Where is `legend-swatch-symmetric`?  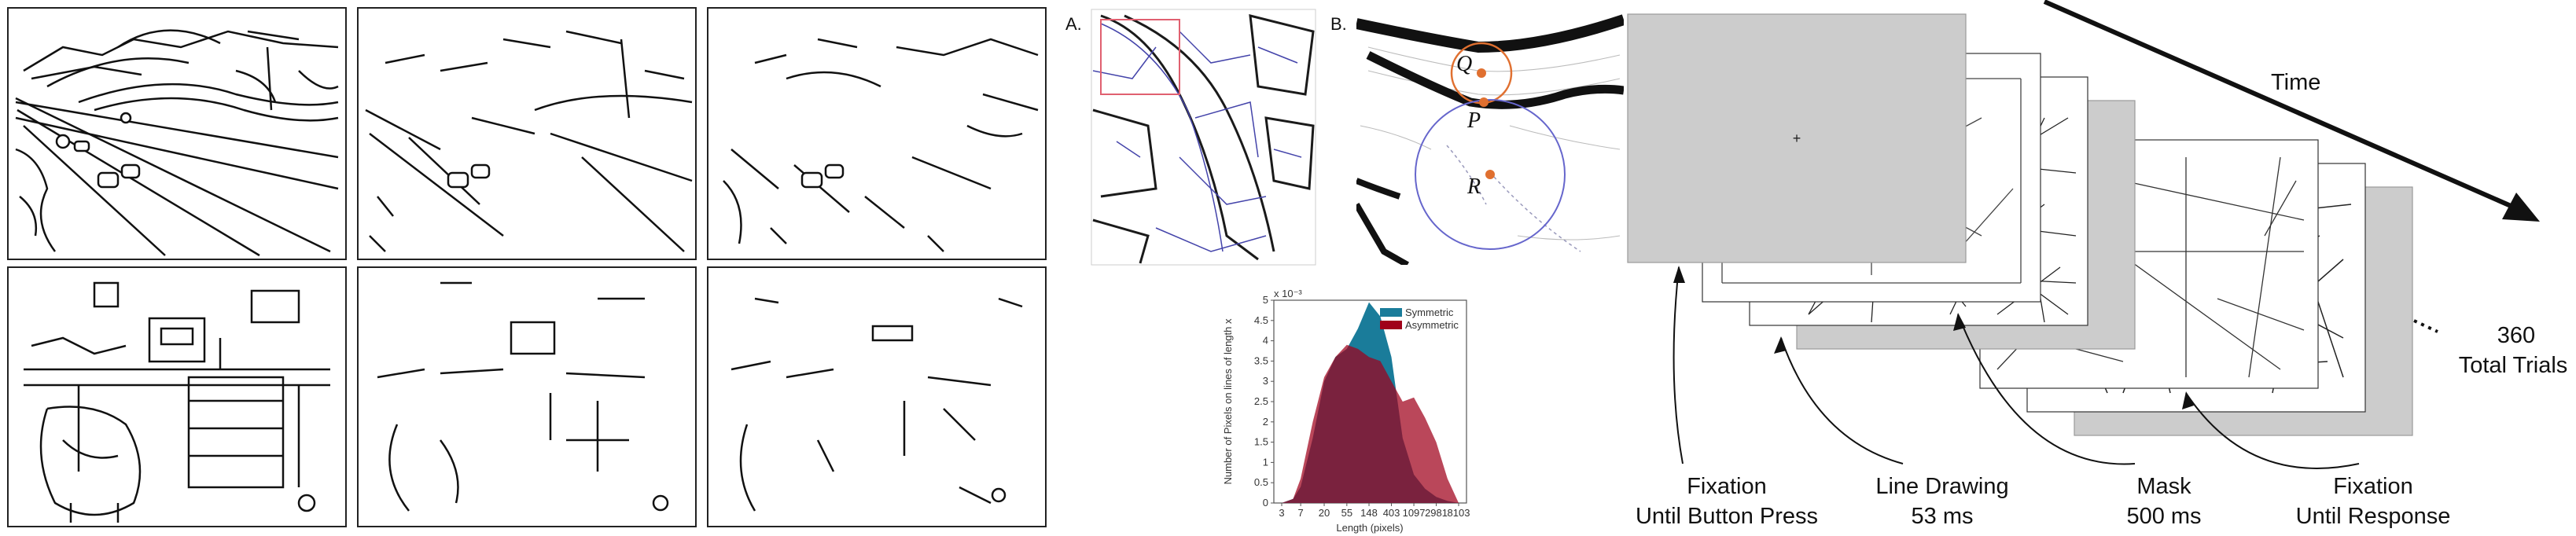 legend-swatch-symmetric is located at coordinates (1391, 312).